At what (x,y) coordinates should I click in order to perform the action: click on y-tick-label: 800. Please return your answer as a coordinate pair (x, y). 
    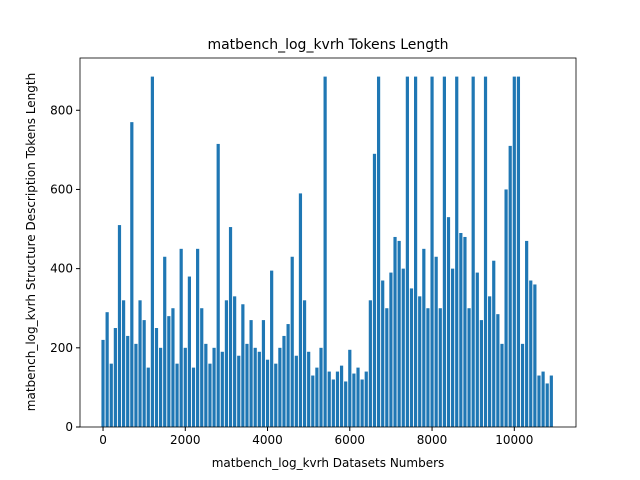
    Looking at the image, I should click on (61, 110).